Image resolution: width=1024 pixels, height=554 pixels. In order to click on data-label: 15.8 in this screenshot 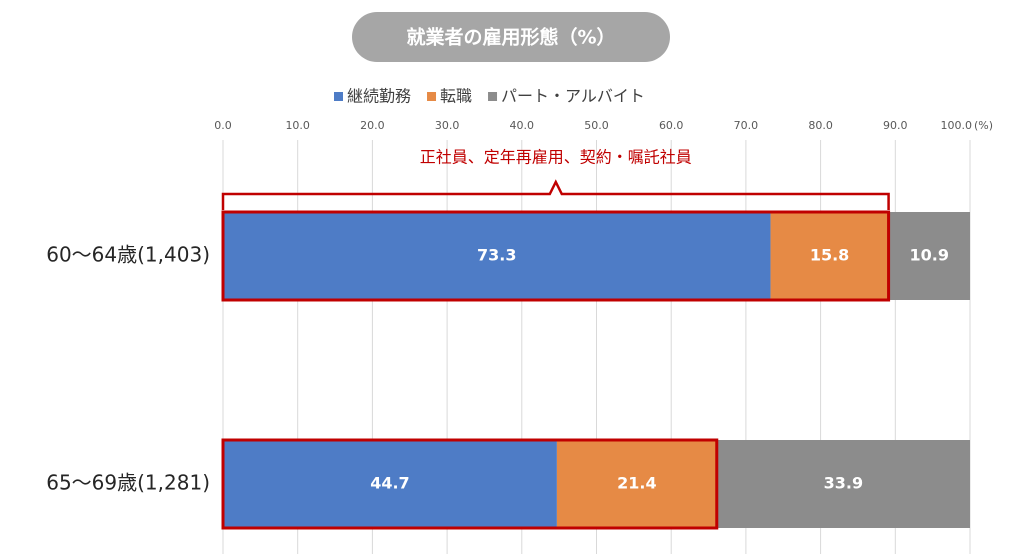, I will do `click(829, 255)`.